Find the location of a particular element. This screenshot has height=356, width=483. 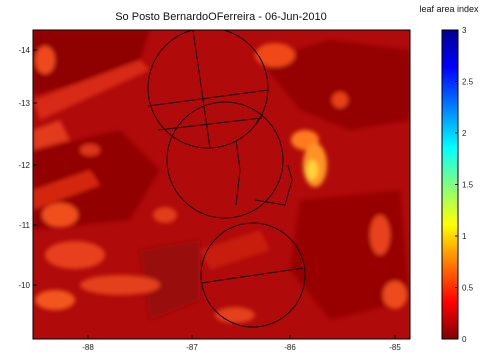

y-axis: -14 -13 -12 -11 -10 is located at coordinates (27, 168).